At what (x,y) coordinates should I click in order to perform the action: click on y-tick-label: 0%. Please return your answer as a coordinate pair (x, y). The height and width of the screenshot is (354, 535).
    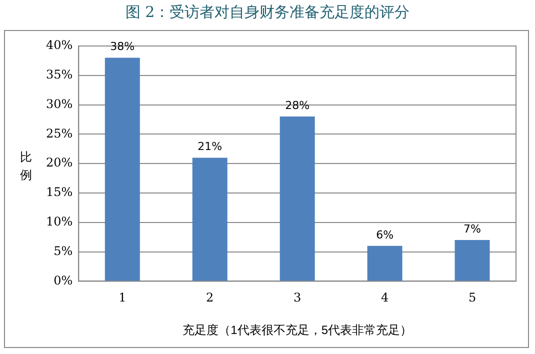
    Looking at the image, I should click on (63, 280).